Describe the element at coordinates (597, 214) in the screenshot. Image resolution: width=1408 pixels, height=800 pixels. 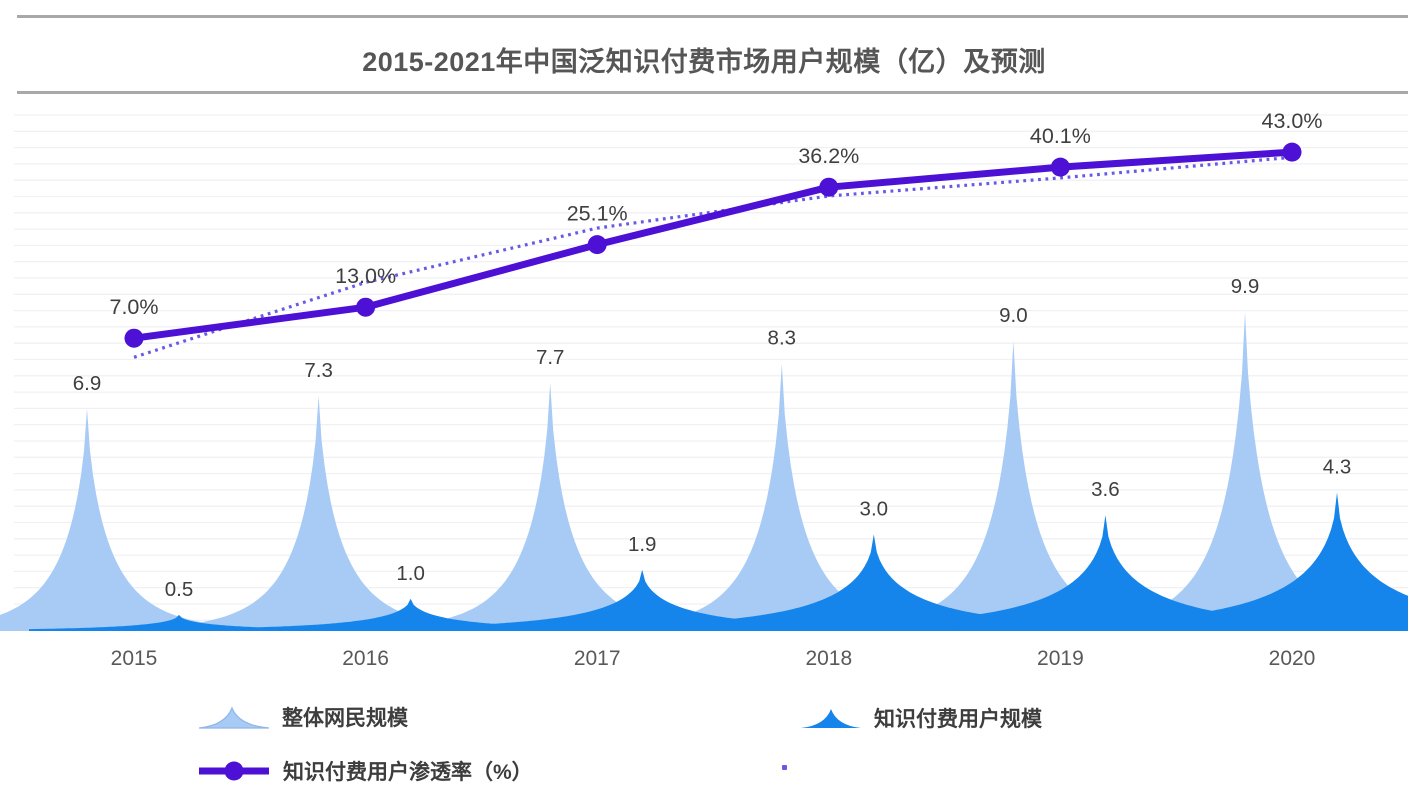
I see `penetration-percent-label: 25.1%` at that location.